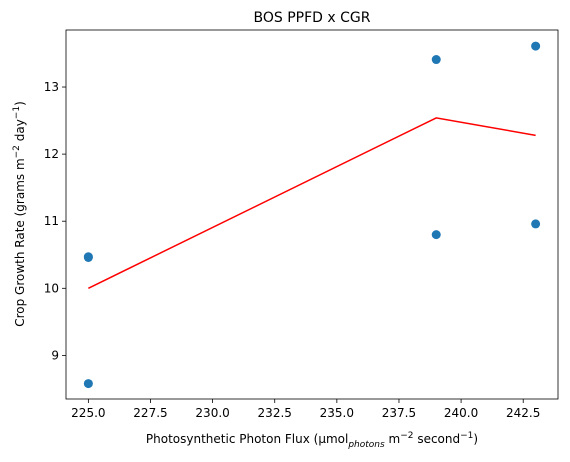  I want to click on y-axis-ticks: 9 10 11 12 13, so click(55, 221).